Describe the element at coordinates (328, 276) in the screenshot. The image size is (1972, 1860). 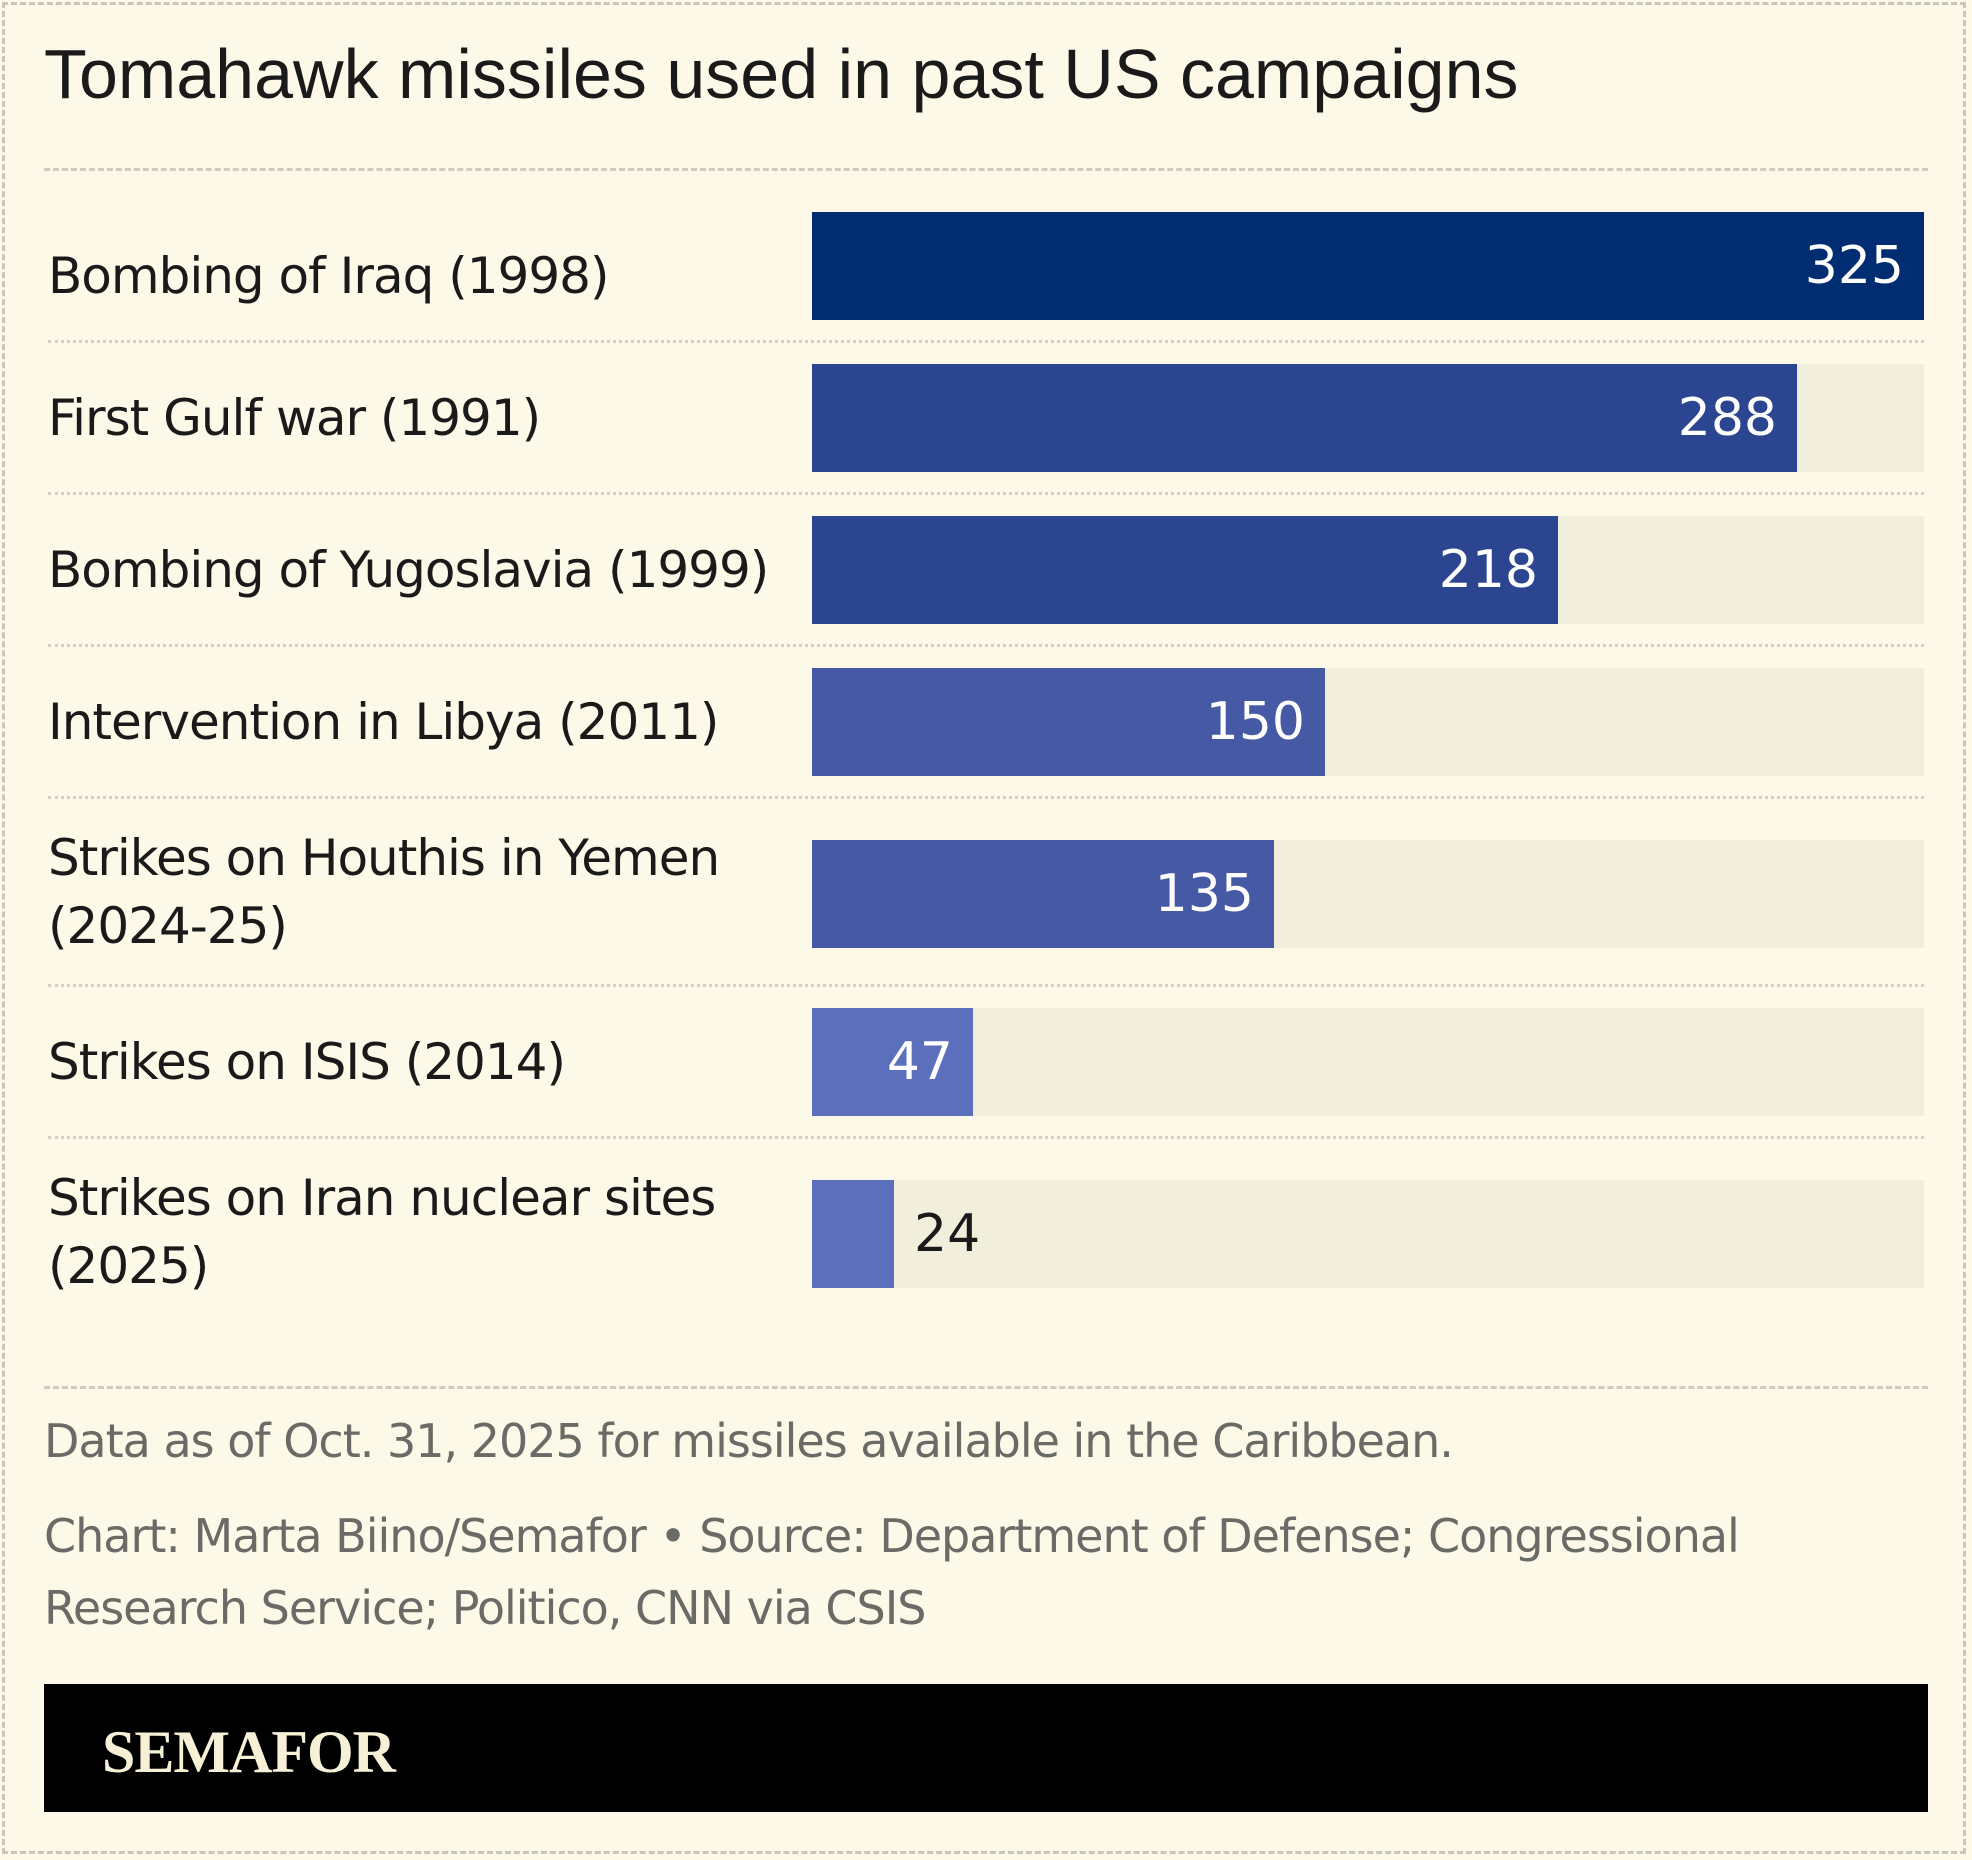
I see `category-label: Bombing of Iraq (1998)` at that location.